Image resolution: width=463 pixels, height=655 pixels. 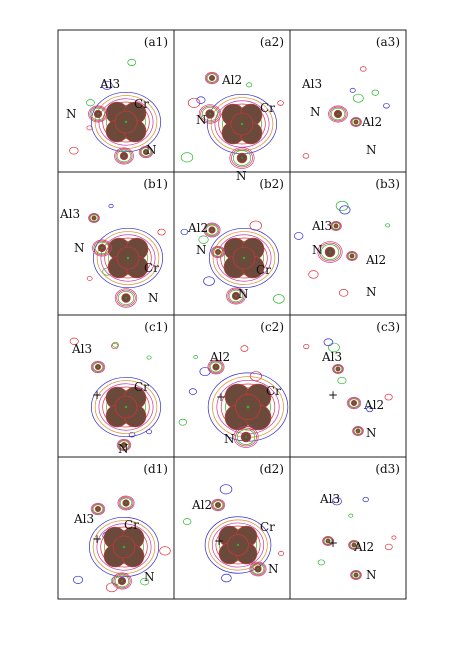 What do you see at coordinates (156, 327) in the screenshot?
I see `panel-label: (c1)` at bounding box center [156, 327].